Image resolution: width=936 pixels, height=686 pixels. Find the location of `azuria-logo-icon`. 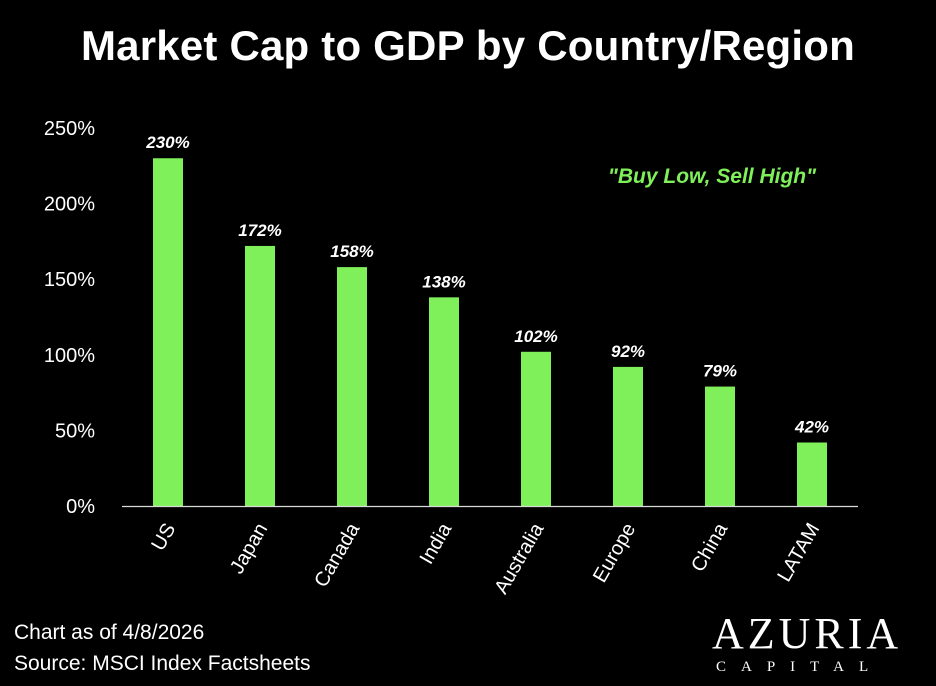

azuria-logo-icon is located at coordinates (662, 635).